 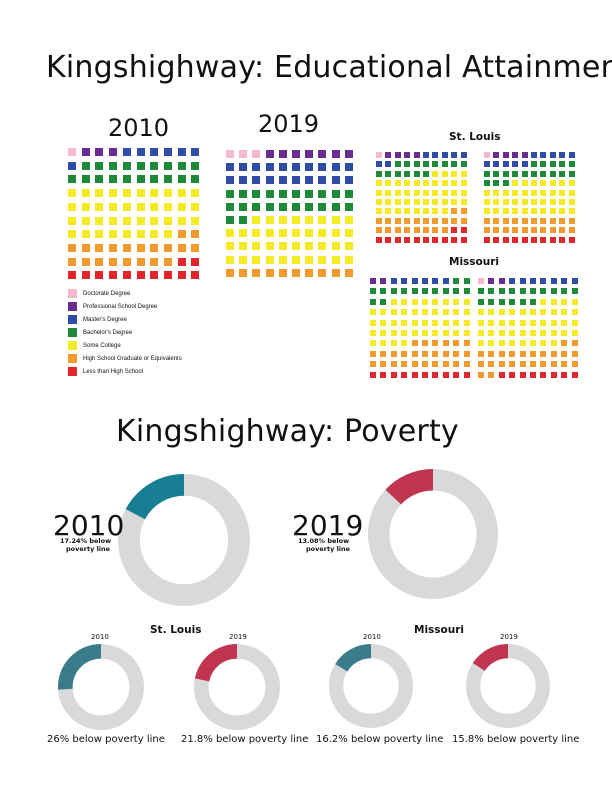 What do you see at coordinates (474, 262) in the screenshot?
I see `missouri-education-label: Missouri` at bounding box center [474, 262].